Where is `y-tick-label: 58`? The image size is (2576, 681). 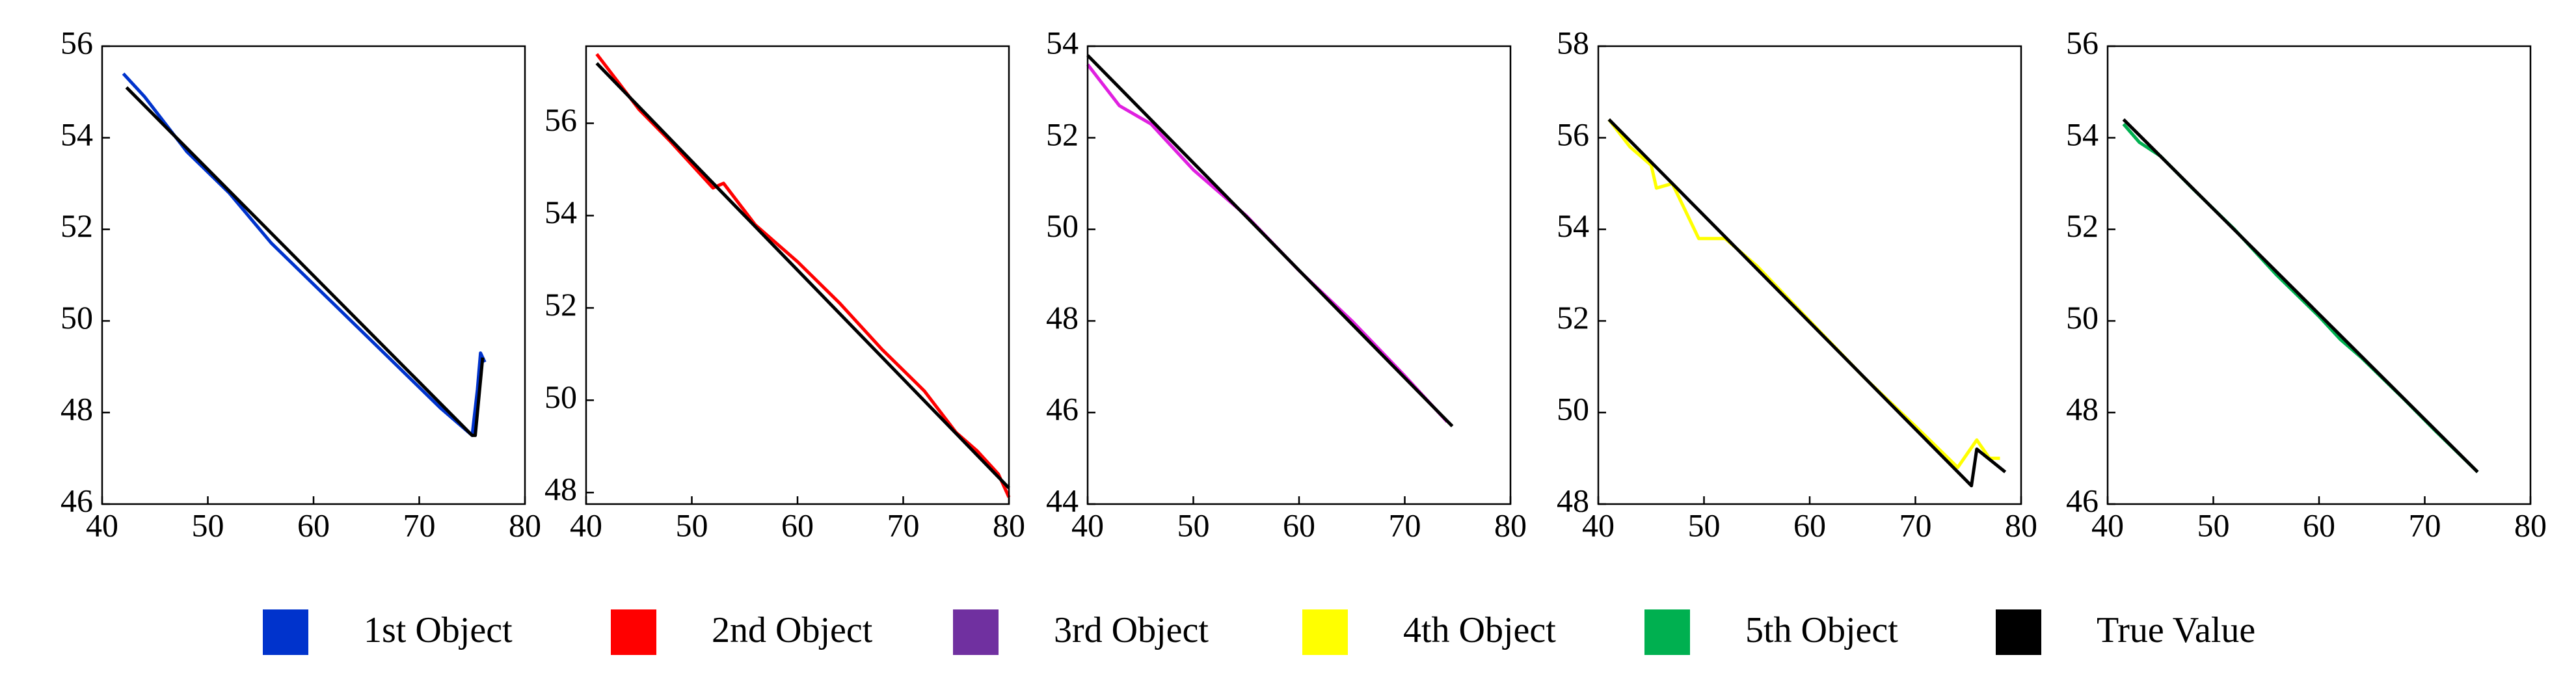 y-tick-label: 58 is located at coordinates (1573, 42).